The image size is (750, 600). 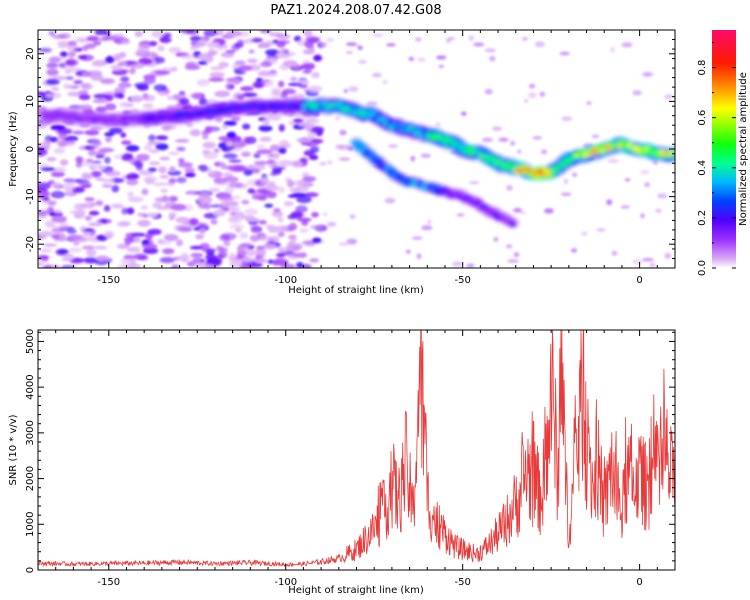 What do you see at coordinates (356, 590) in the screenshot?
I see `snr-x-axis-label: Height of straight line (km)` at bounding box center [356, 590].